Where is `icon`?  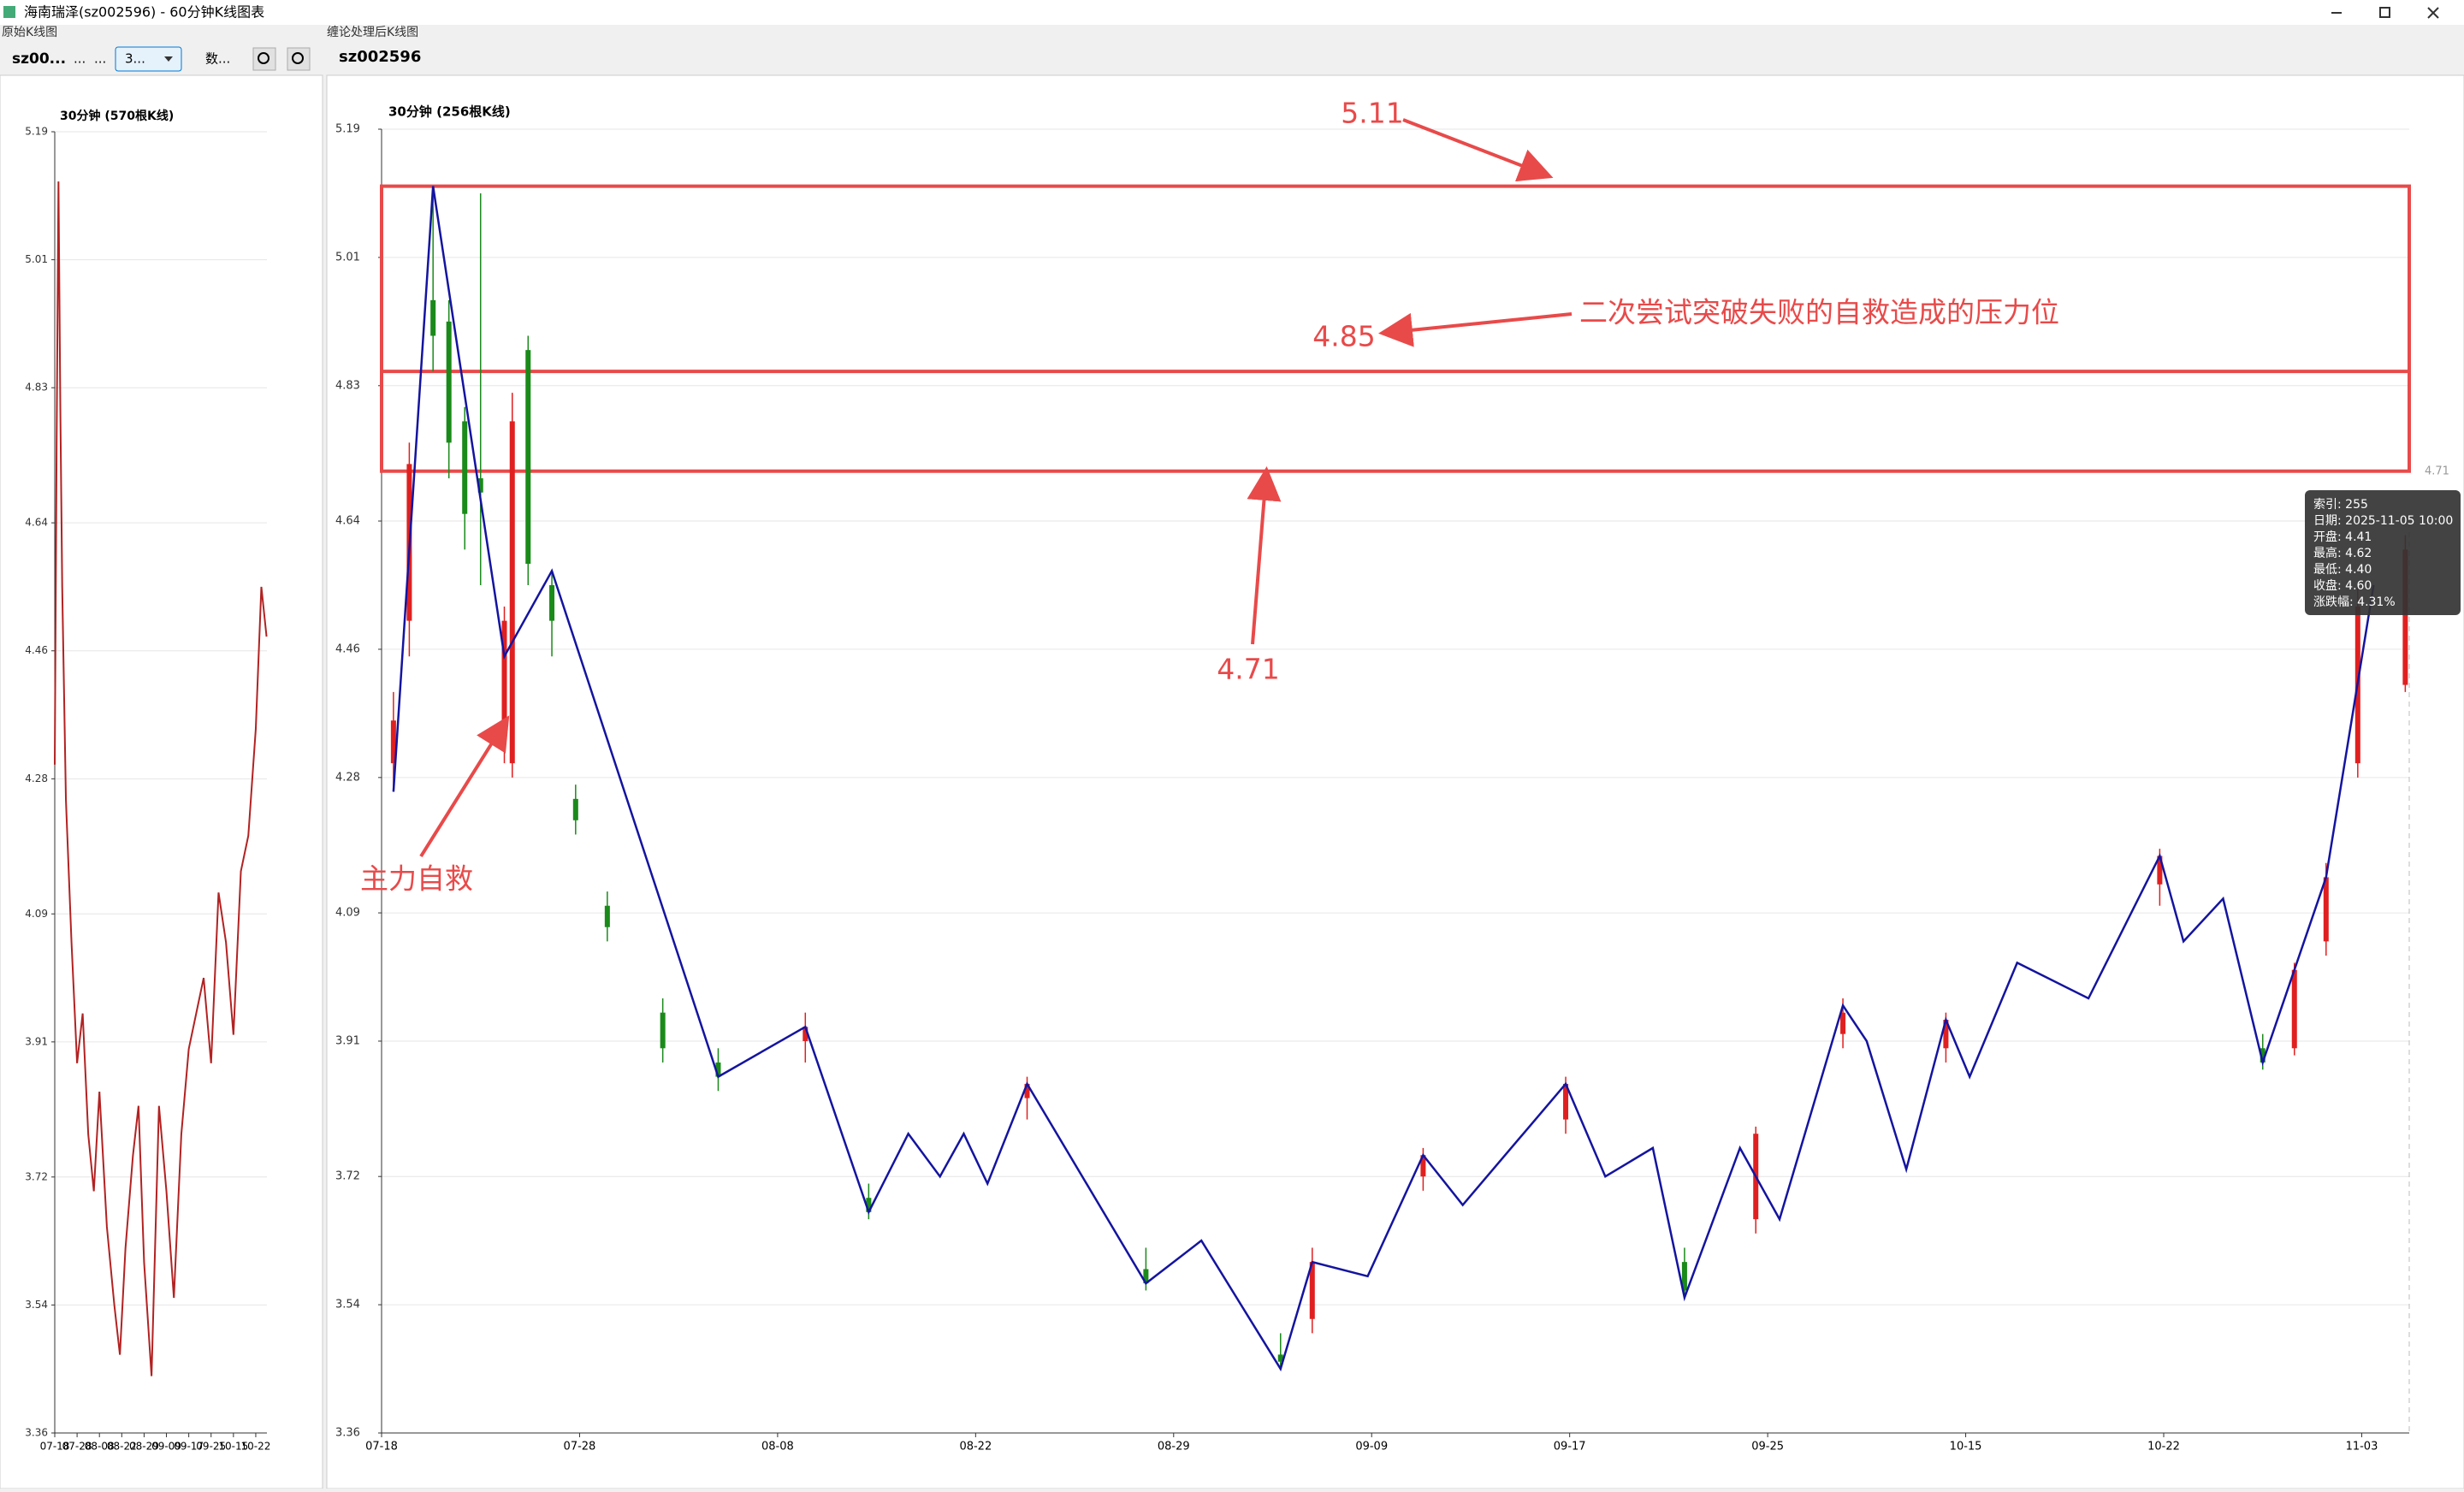
icon is located at coordinates (264, 58).